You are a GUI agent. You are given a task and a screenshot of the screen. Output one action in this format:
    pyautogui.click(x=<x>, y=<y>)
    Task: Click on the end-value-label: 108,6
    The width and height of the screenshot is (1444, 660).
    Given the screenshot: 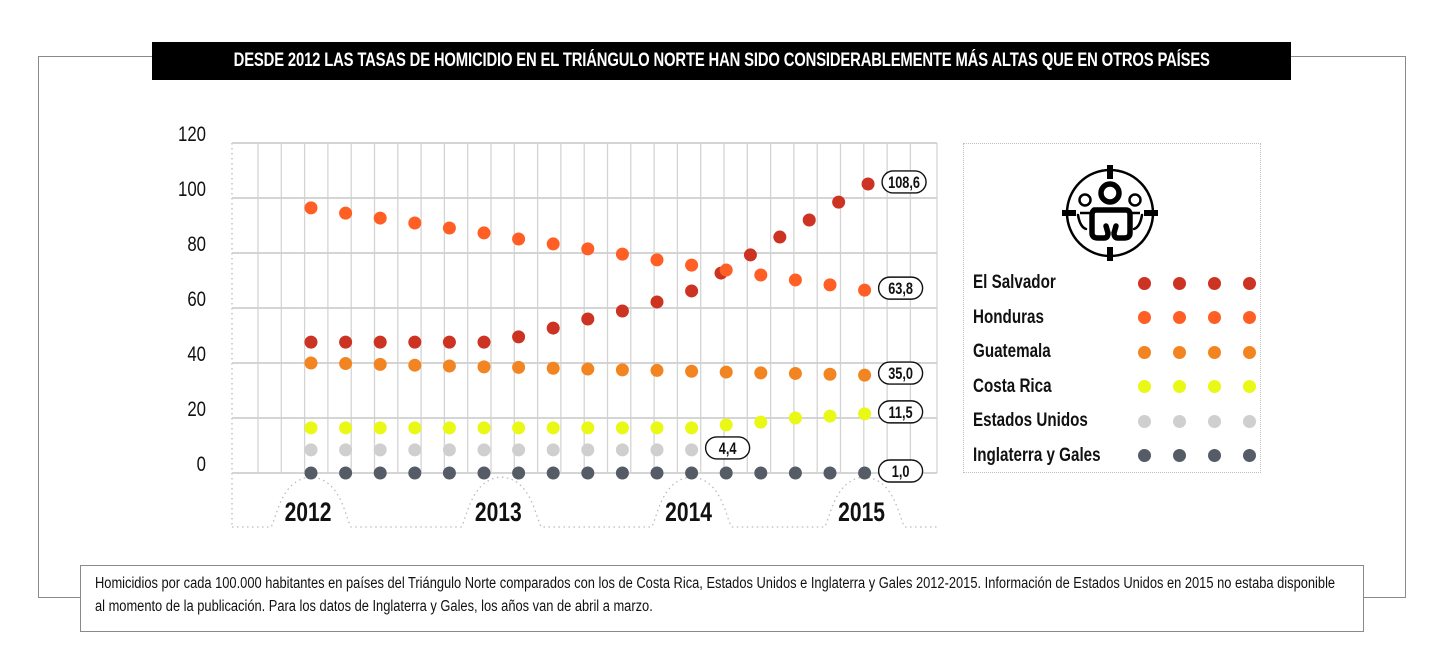 What is the action you would take?
    pyautogui.click(x=904, y=182)
    